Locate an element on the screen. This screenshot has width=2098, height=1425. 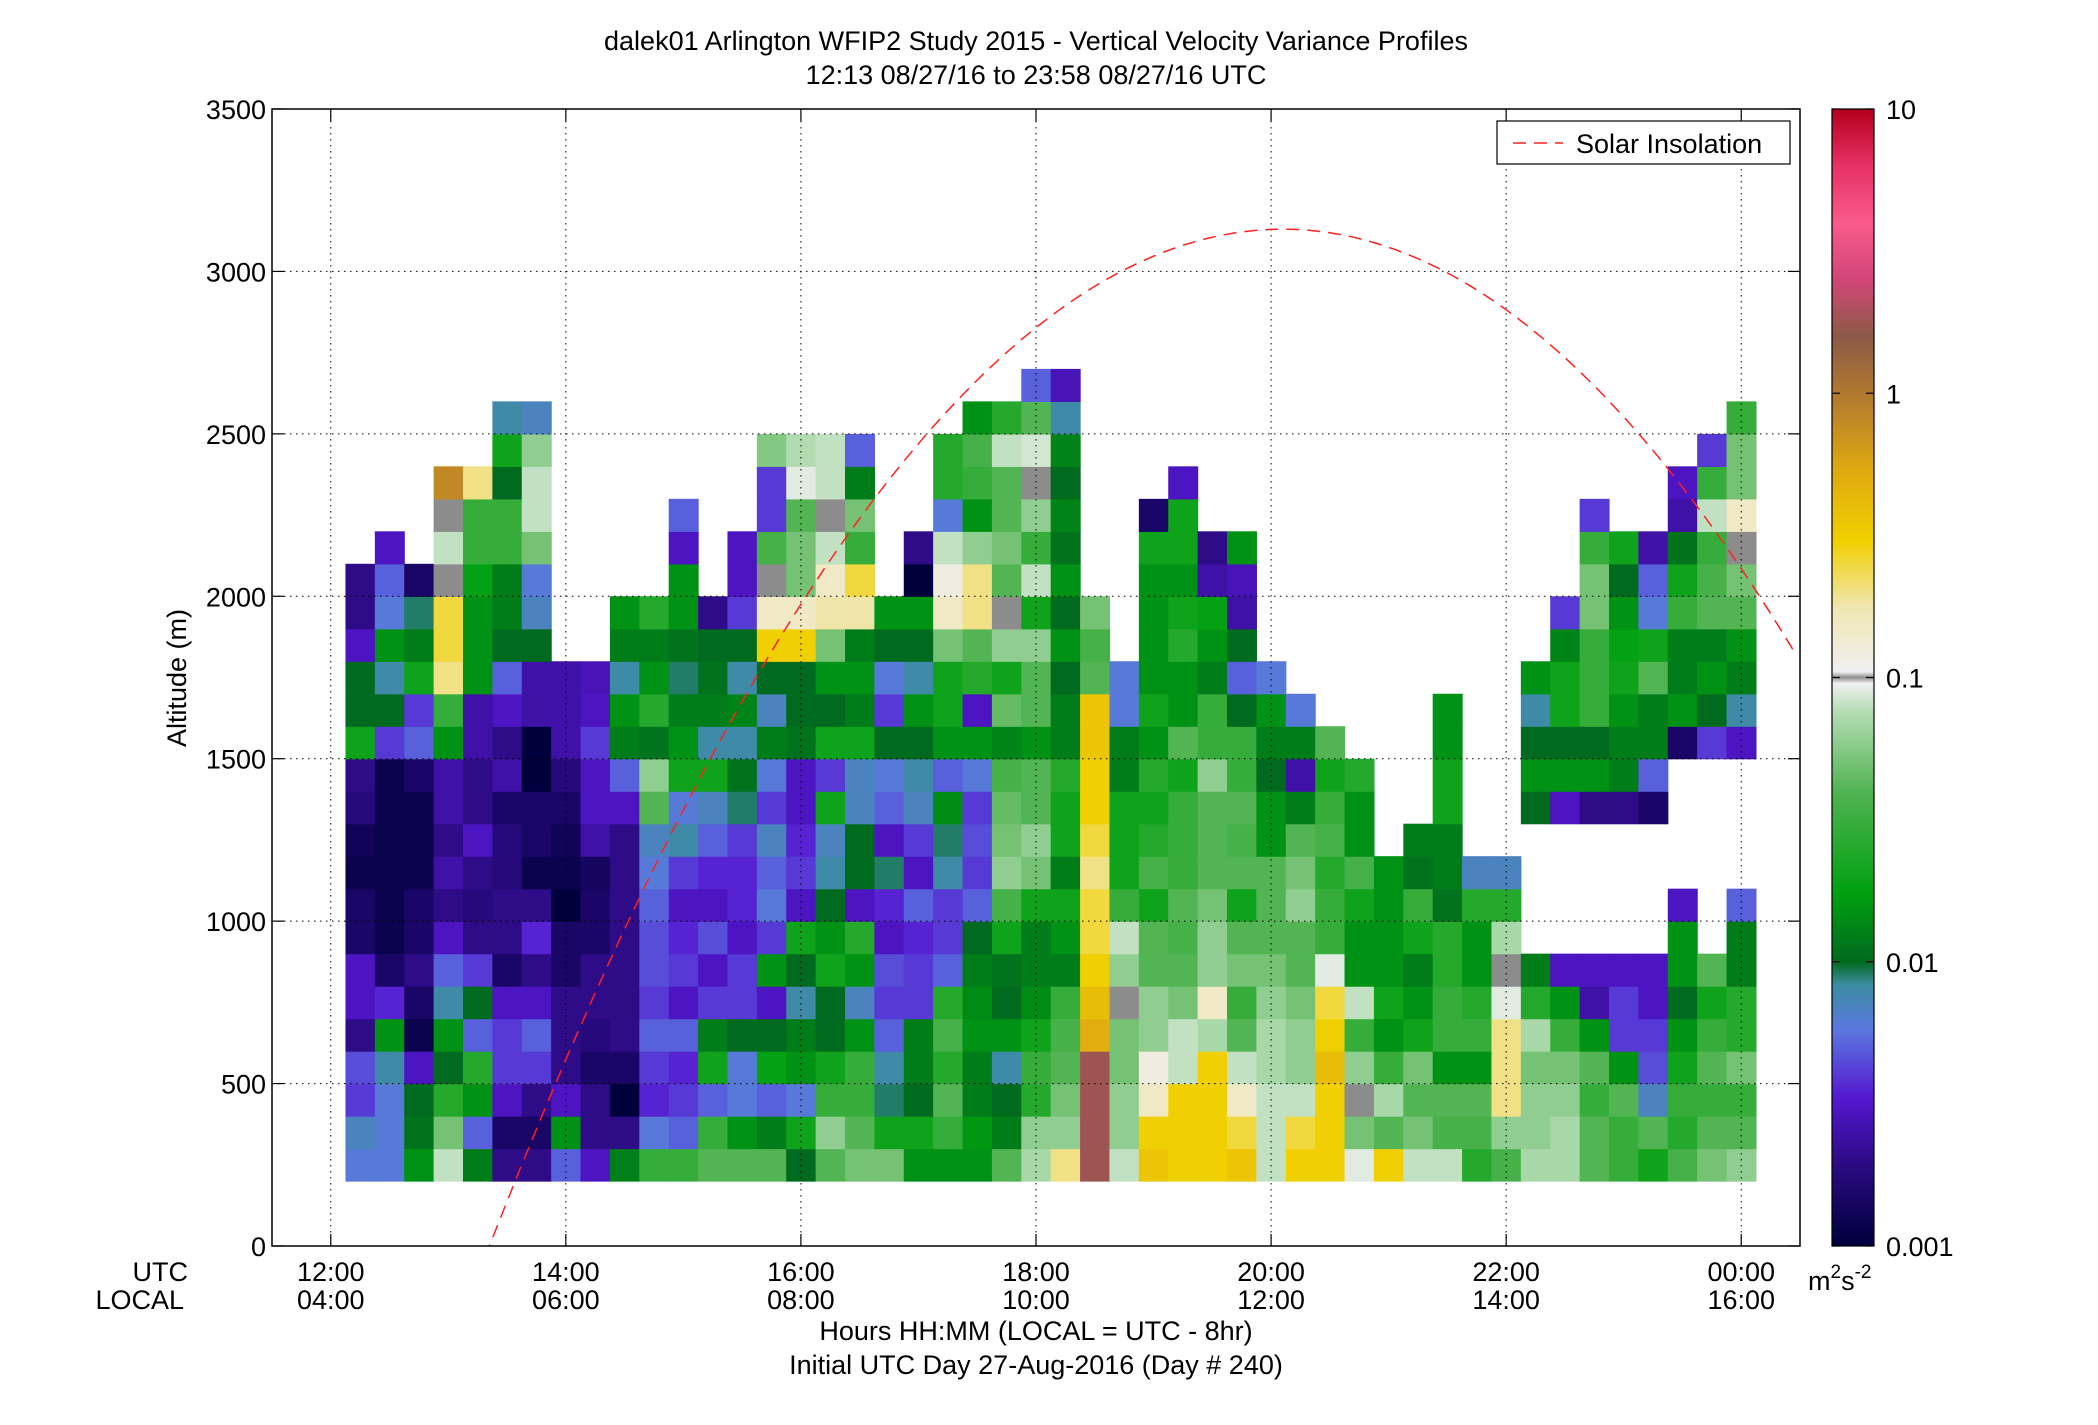
y-tick-label: 1000 is located at coordinates (236, 922).